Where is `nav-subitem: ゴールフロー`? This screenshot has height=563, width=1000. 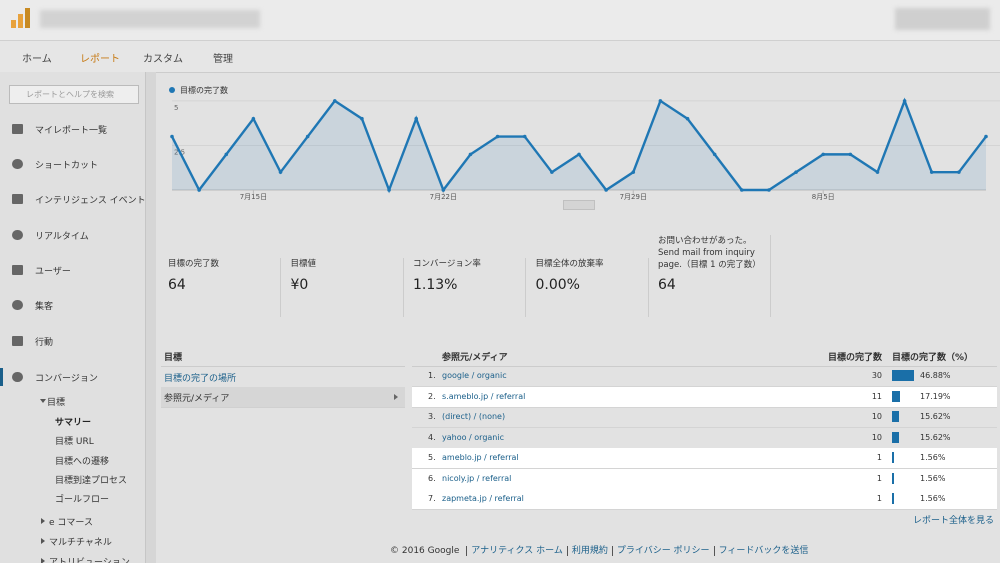
nav-subitem: ゴールフロー is located at coordinates (82, 500).